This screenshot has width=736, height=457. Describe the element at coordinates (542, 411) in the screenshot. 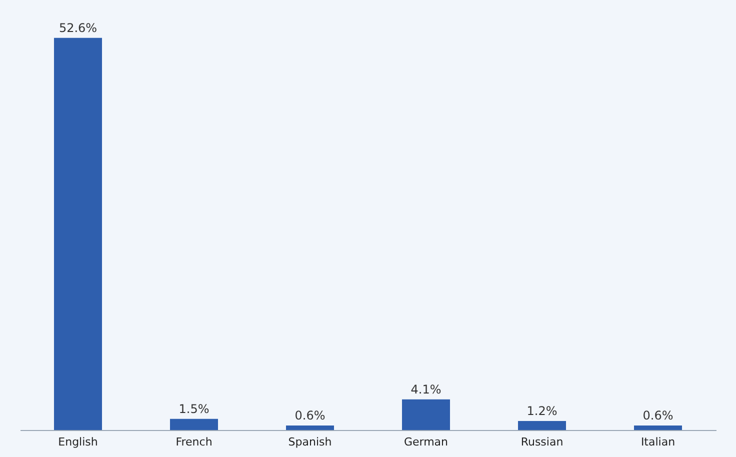

I see `data-label: 1.2%` at that location.